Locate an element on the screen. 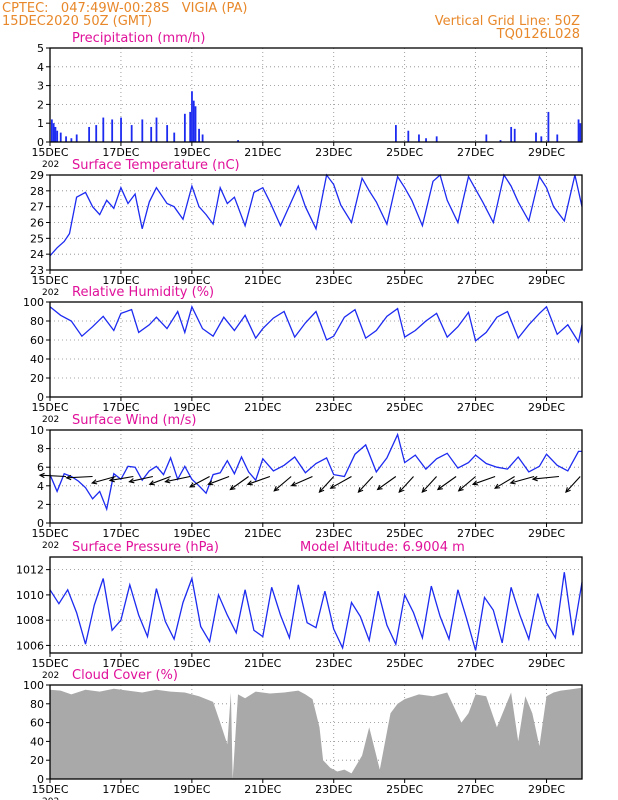 The height and width of the screenshot is (800, 618). y-tick-label: 1010 is located at coordinates (30, 595).